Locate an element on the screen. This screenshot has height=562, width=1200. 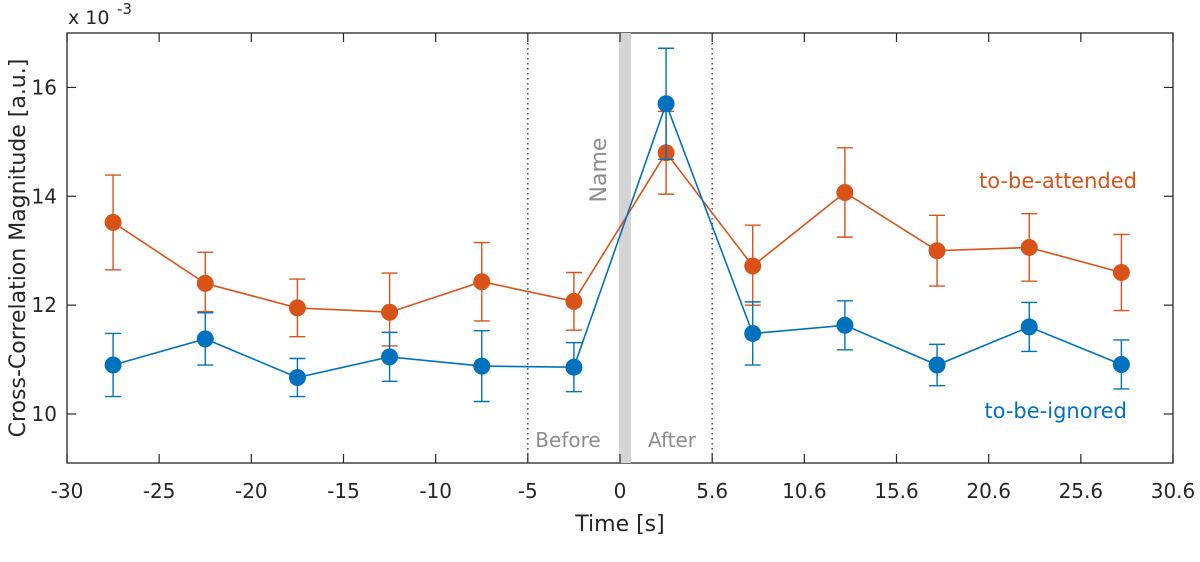
y-tick-label: 12 is located at coordinates (44, 305).